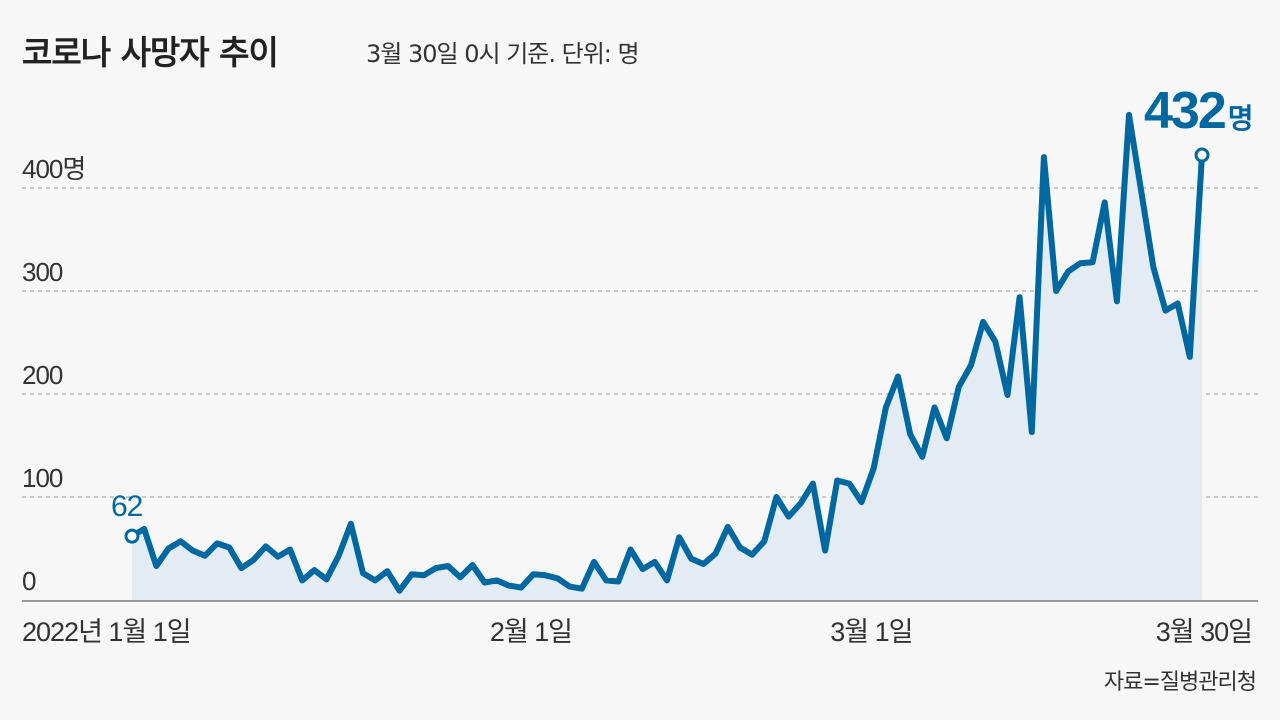 This screenshot has height=720, width=1280. What do you see at coordinates (1180, 682) in the screenshot?
I see `source-note: 자료=질병관리청` at bounding box center [1180, 682].